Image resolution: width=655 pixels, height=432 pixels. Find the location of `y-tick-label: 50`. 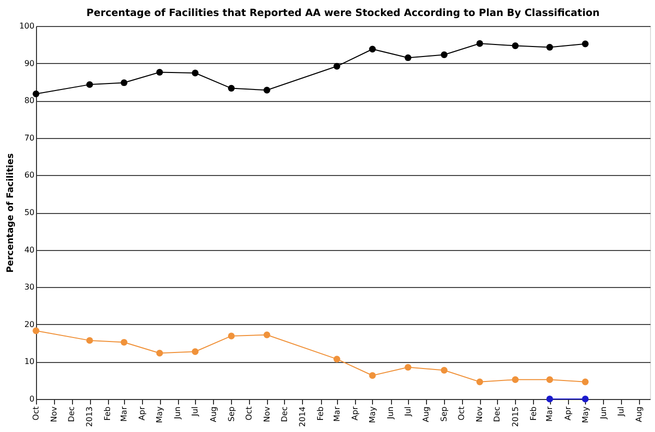

y-tick-label: 50 is located at coordinates (29, 212).